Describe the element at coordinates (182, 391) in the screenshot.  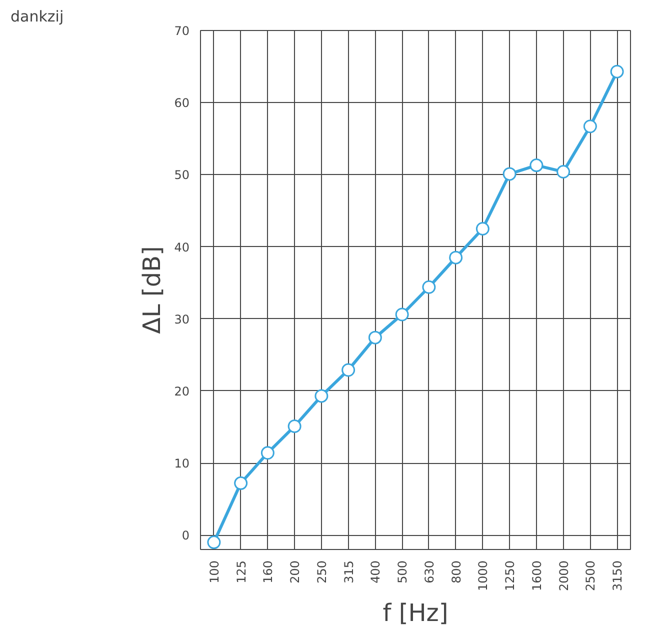
I see `y-tick-label: 20` at that location.